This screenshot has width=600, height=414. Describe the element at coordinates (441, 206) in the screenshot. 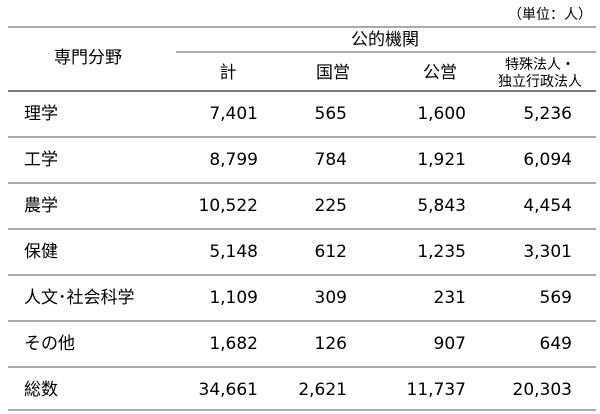

I see `cell: 5,843` at that location.